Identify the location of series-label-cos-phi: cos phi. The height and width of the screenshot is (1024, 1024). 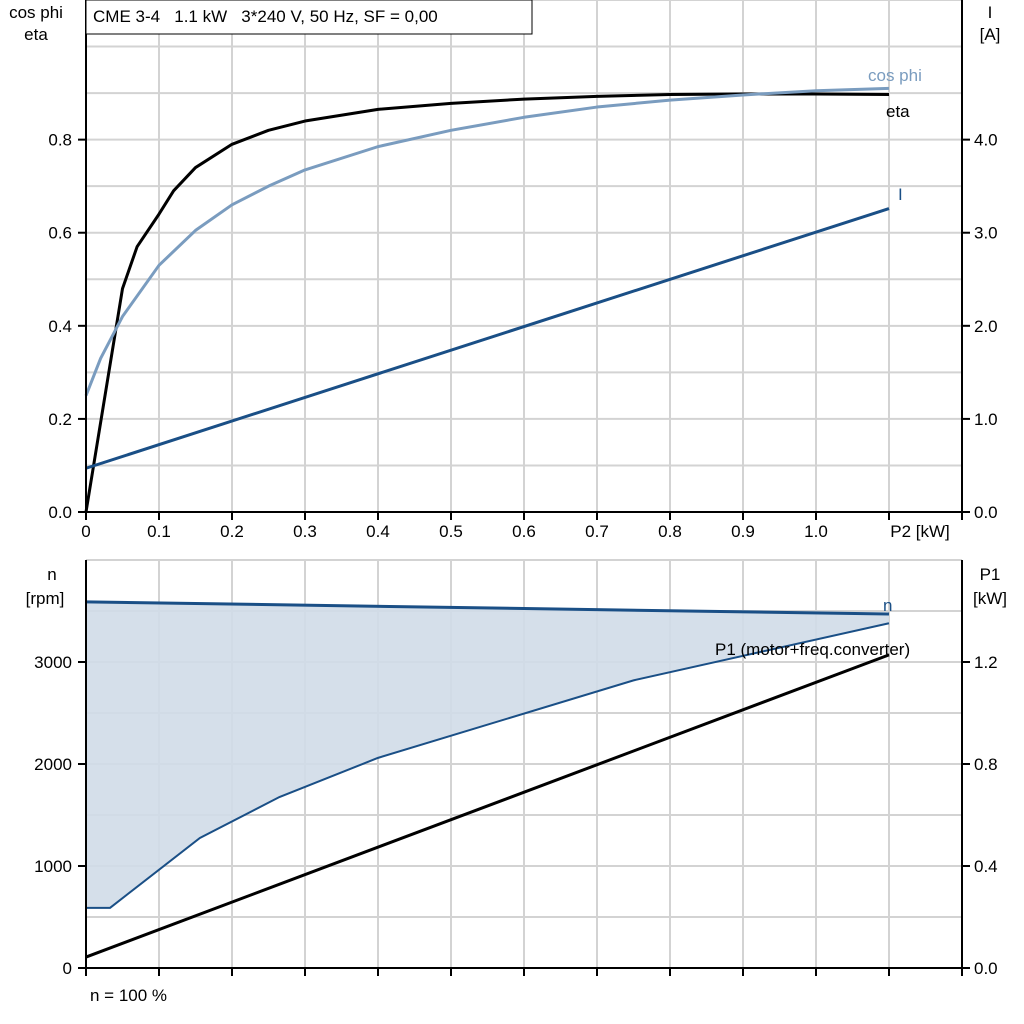
(895, 75).